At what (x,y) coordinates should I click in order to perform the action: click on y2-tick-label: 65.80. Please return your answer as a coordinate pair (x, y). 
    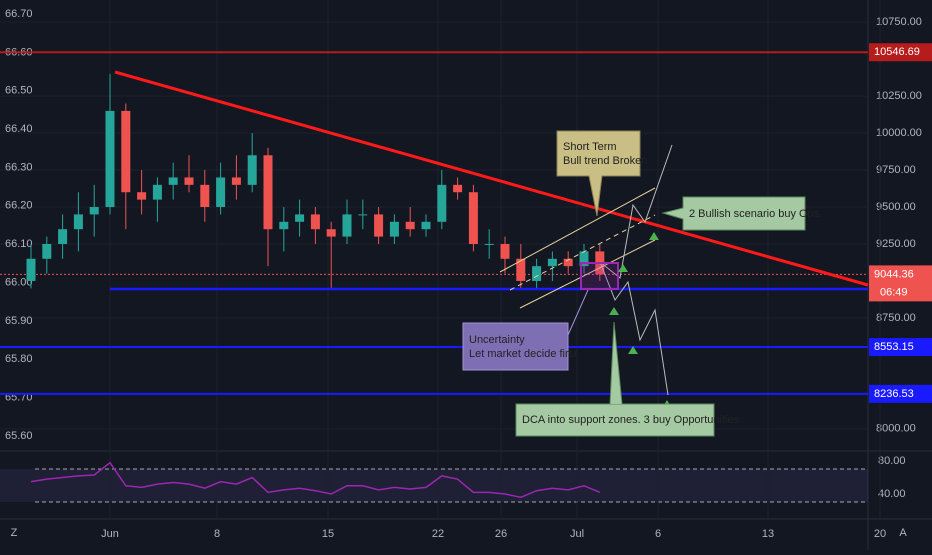
    Looking at the image, I should click on (19, 359).